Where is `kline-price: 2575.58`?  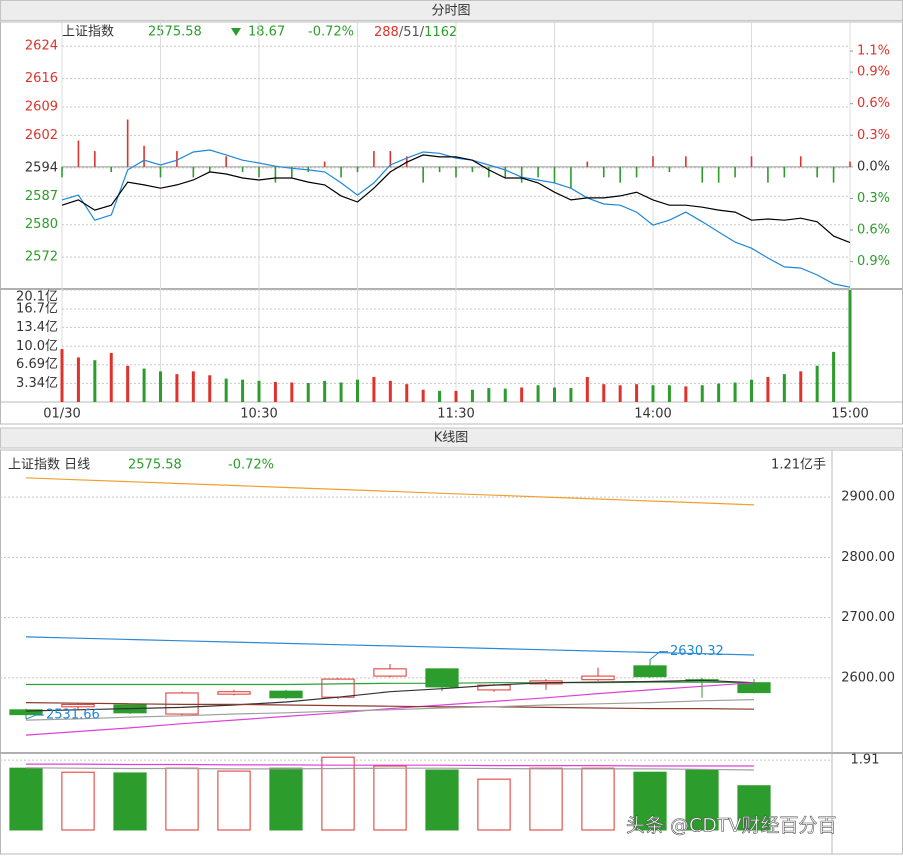 kline-price: 2575.58 is located at coordinates (155, 465).